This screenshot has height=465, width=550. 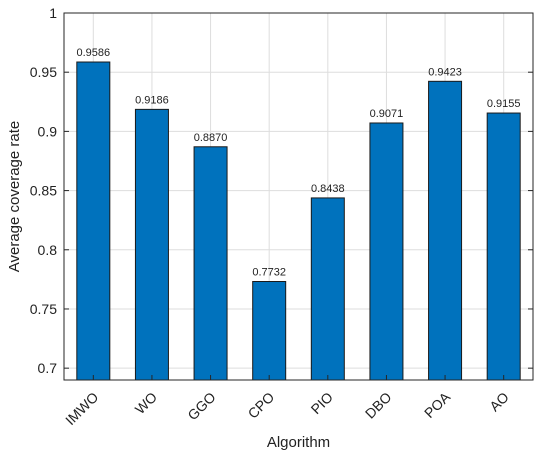 I want to click on bar-cpo, so click(x=269, y=331).